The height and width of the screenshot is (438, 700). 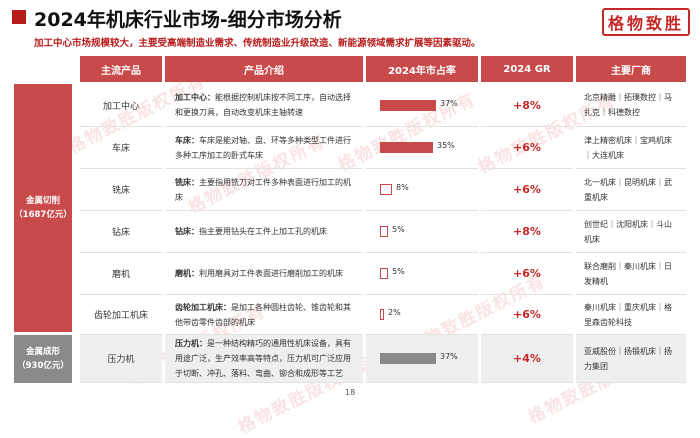 I want to click on product-name: 车床, so click(x=120, y=149).